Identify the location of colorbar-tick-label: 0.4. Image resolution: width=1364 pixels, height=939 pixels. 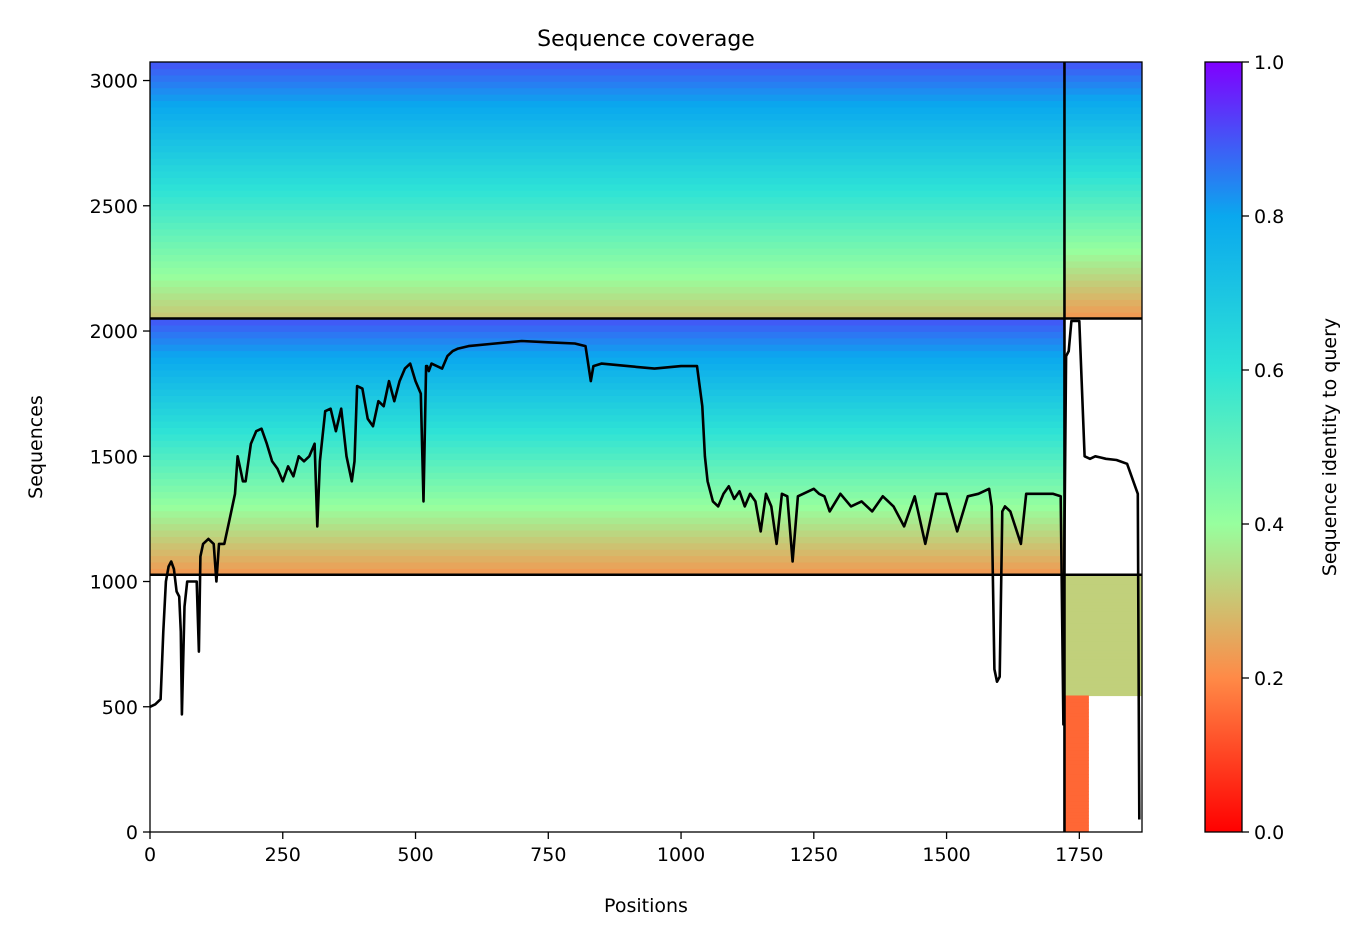
(1269, 525).